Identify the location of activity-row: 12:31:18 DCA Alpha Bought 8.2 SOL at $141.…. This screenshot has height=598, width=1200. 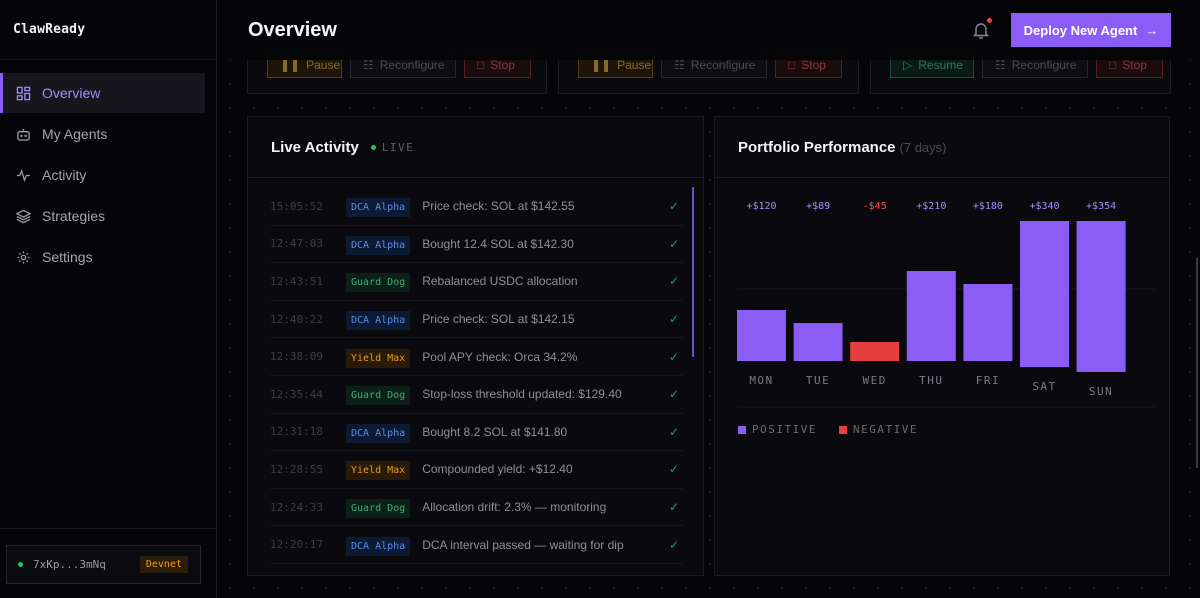
(476, 433).